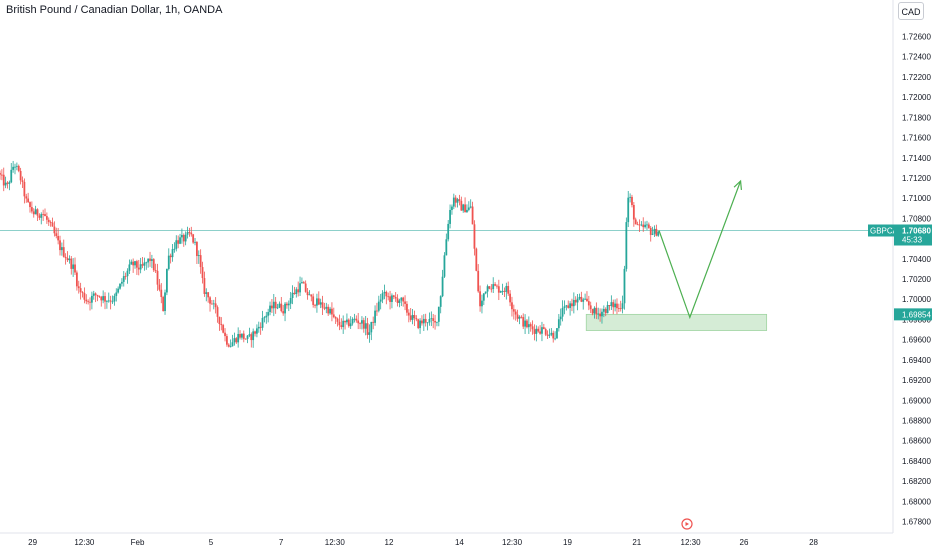  Describe the element at coordinates (459, 542) in the screenshot. I see `x-tick-label: 14` at that location.